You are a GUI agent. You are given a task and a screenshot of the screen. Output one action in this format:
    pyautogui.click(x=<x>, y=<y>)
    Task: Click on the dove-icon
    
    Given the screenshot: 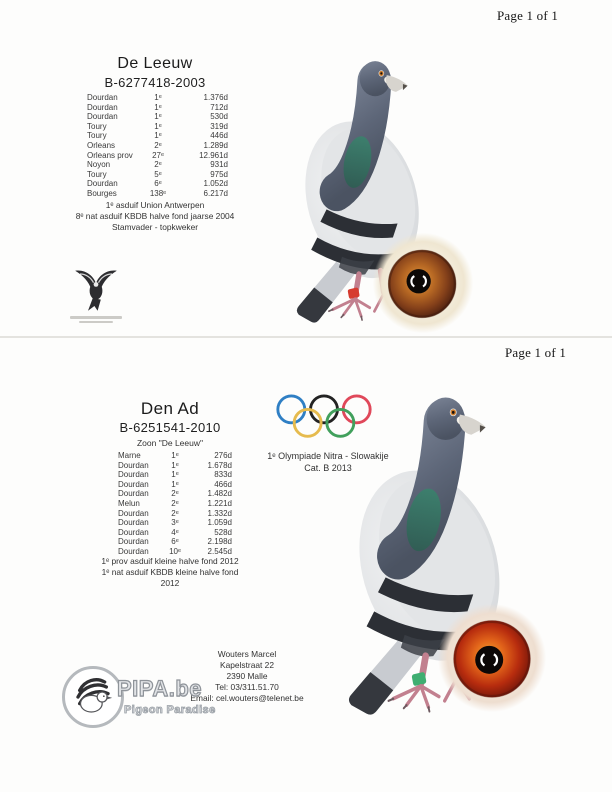 What is the action you would take?
    pyautogui.click(x=94, y=695)
    